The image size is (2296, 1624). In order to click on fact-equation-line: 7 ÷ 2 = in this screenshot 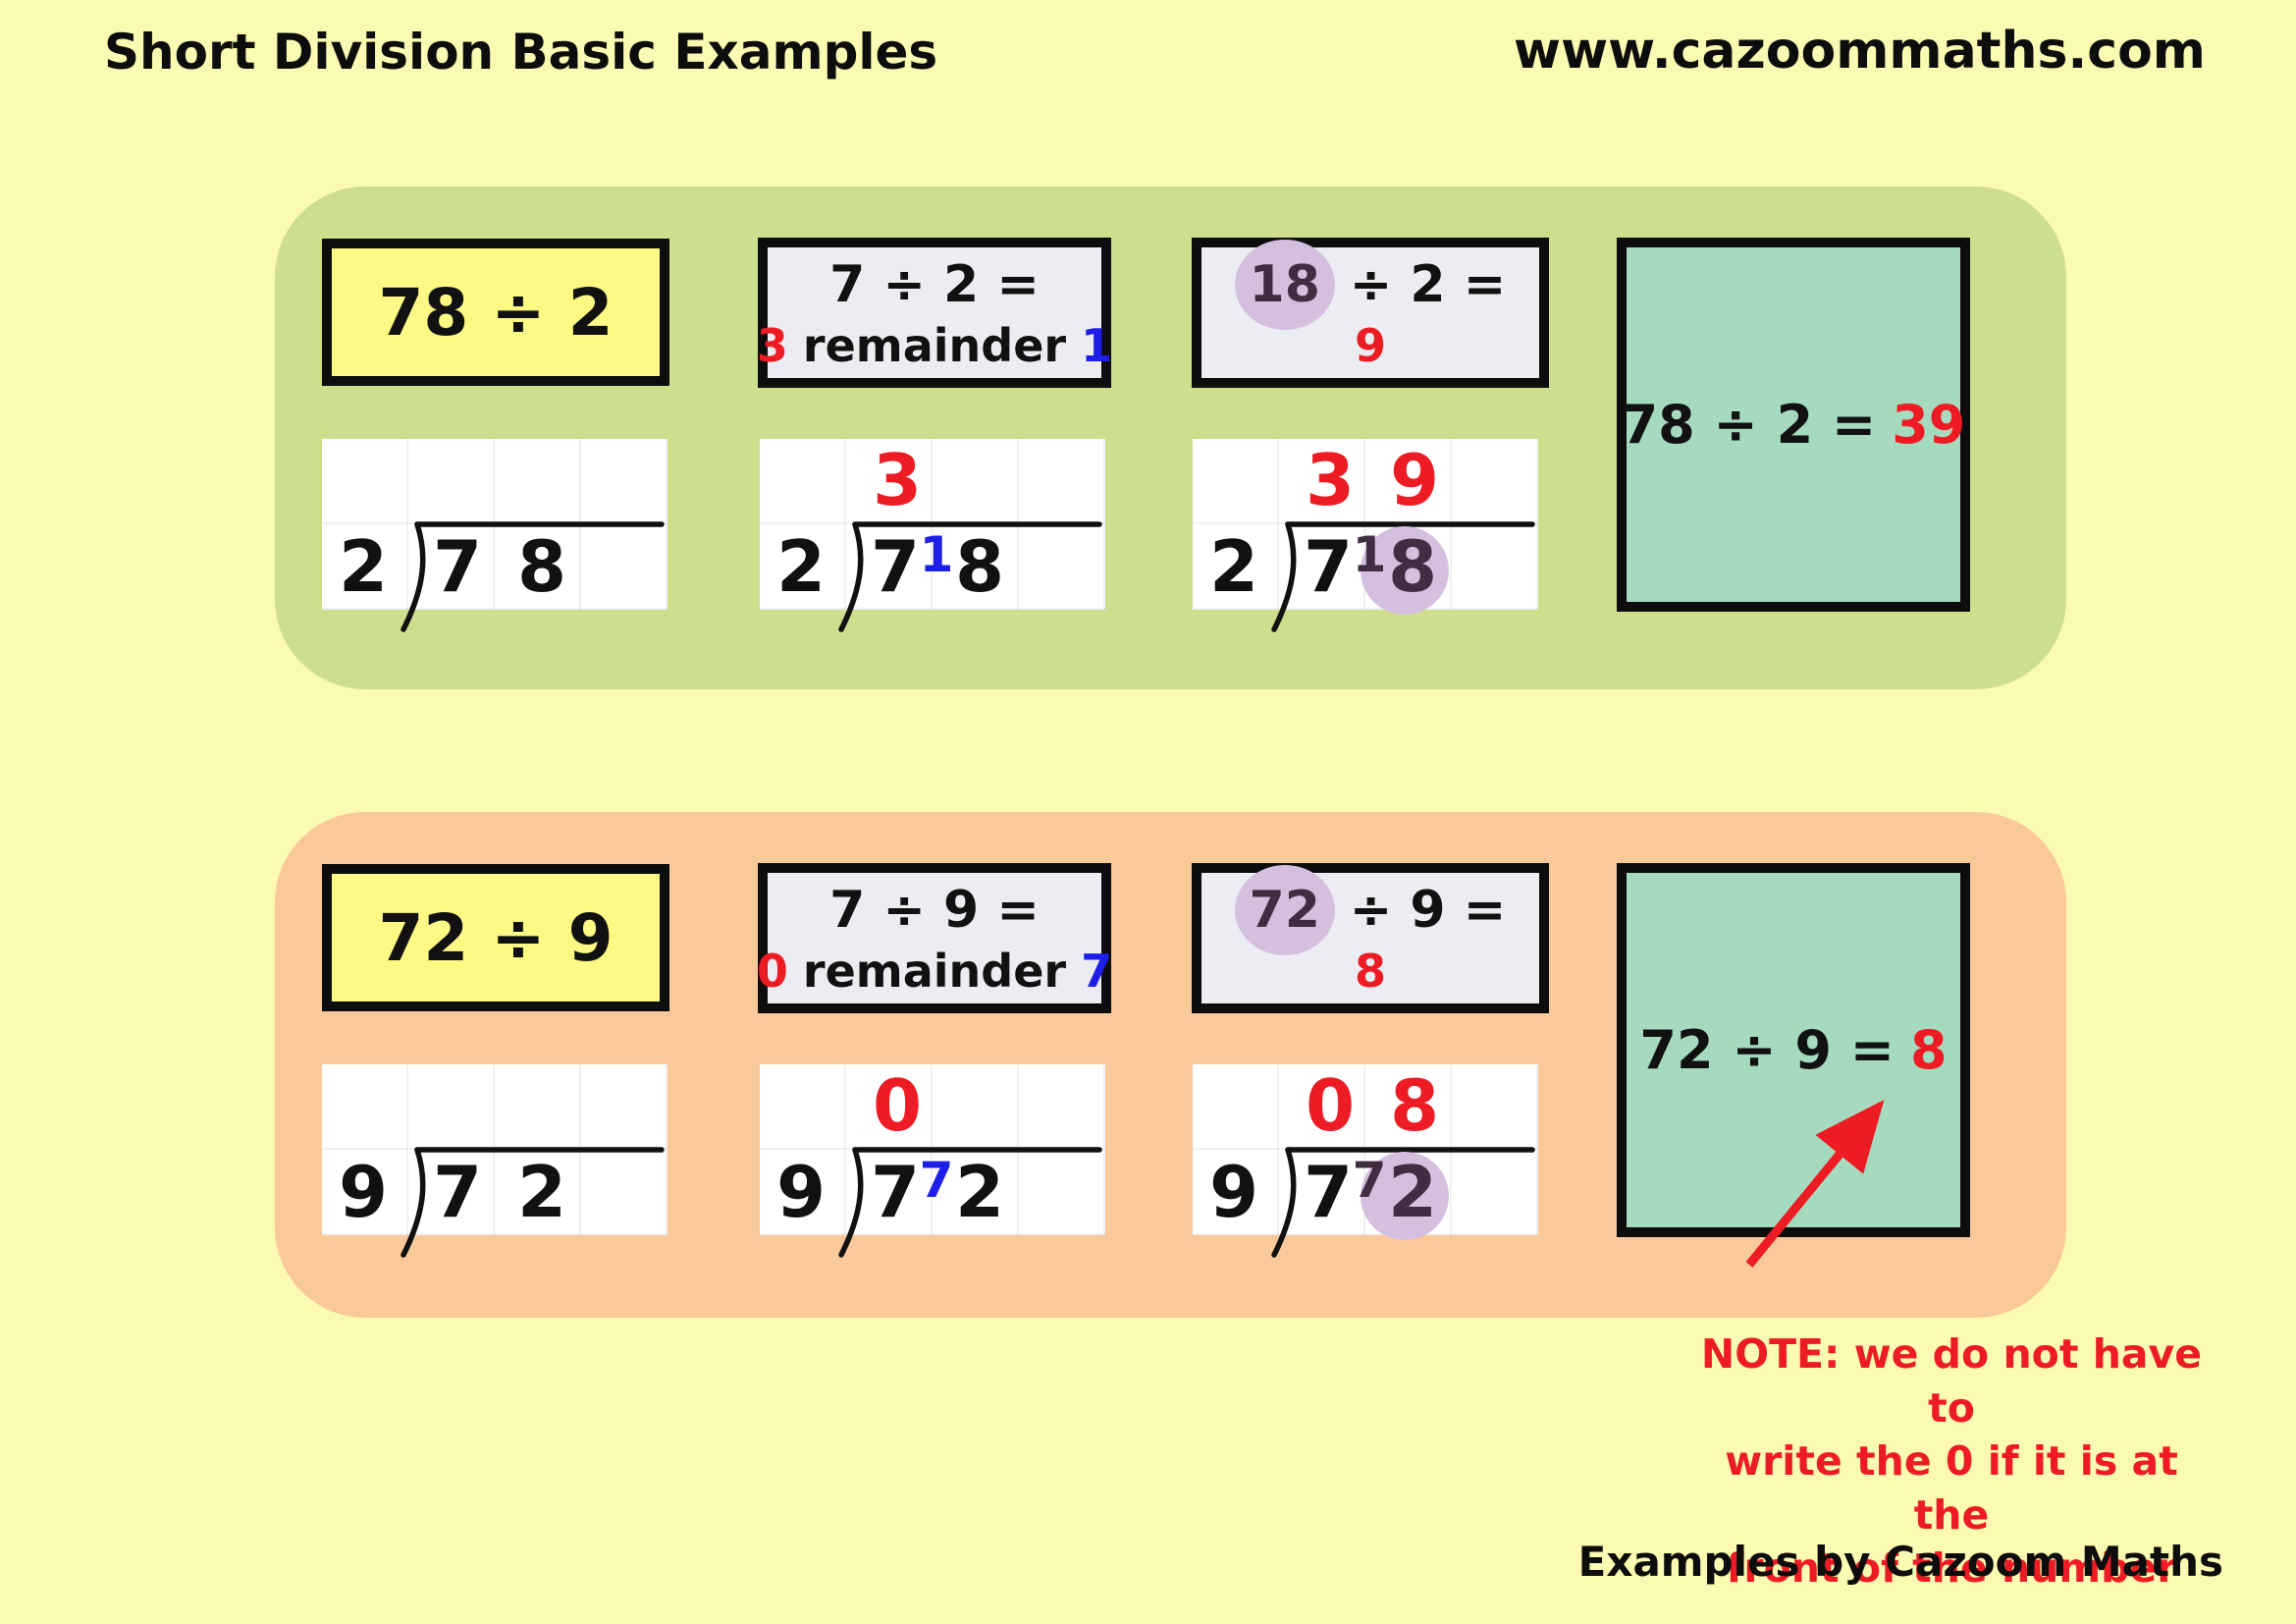, I will do `click(934, 284)`.